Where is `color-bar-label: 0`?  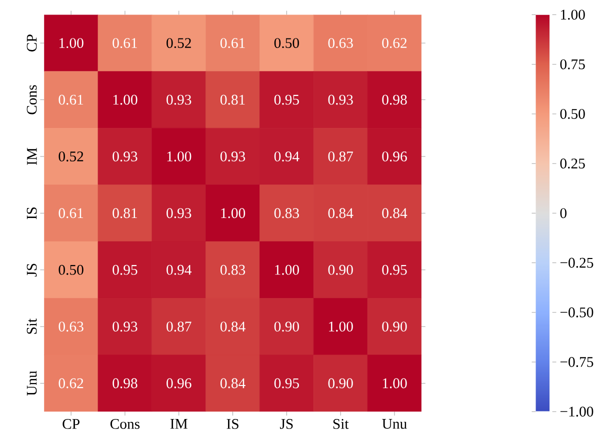
color-bar-label: 0 is located at coordinates (563, 213).